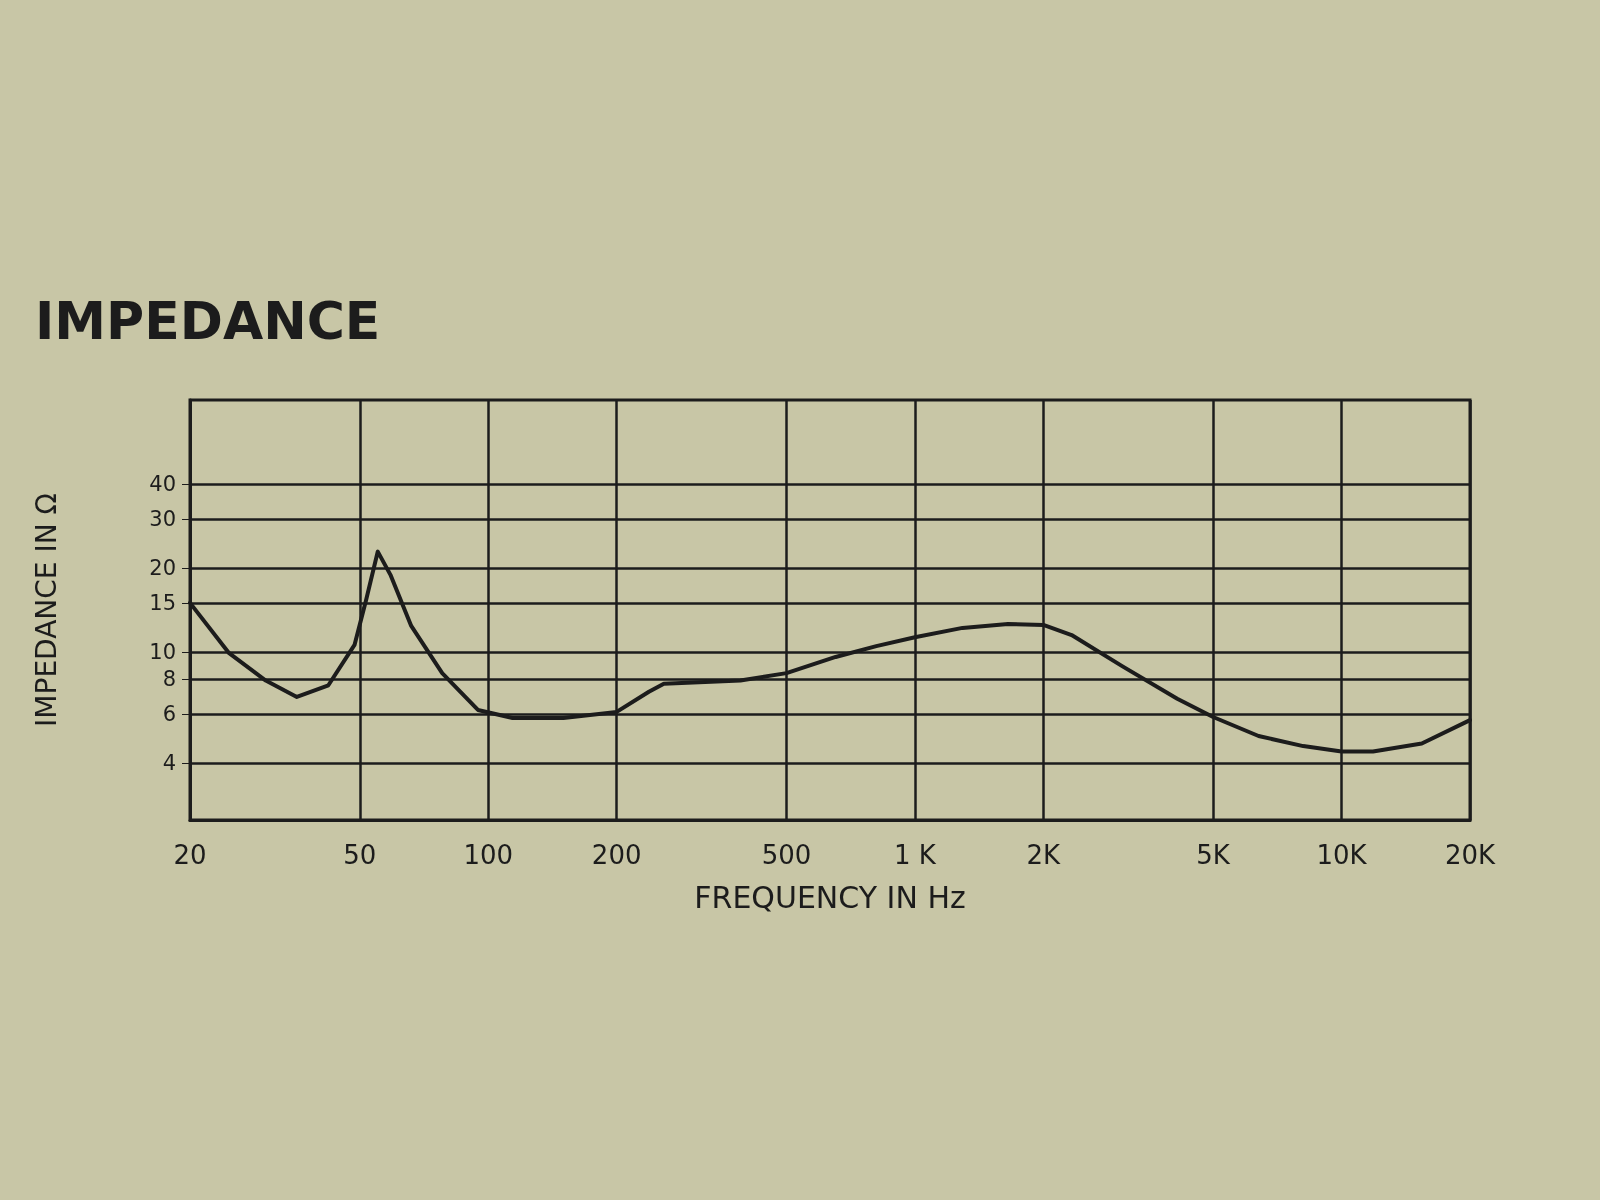  I want to click on y-tick-label: 20, so click(162, 568).